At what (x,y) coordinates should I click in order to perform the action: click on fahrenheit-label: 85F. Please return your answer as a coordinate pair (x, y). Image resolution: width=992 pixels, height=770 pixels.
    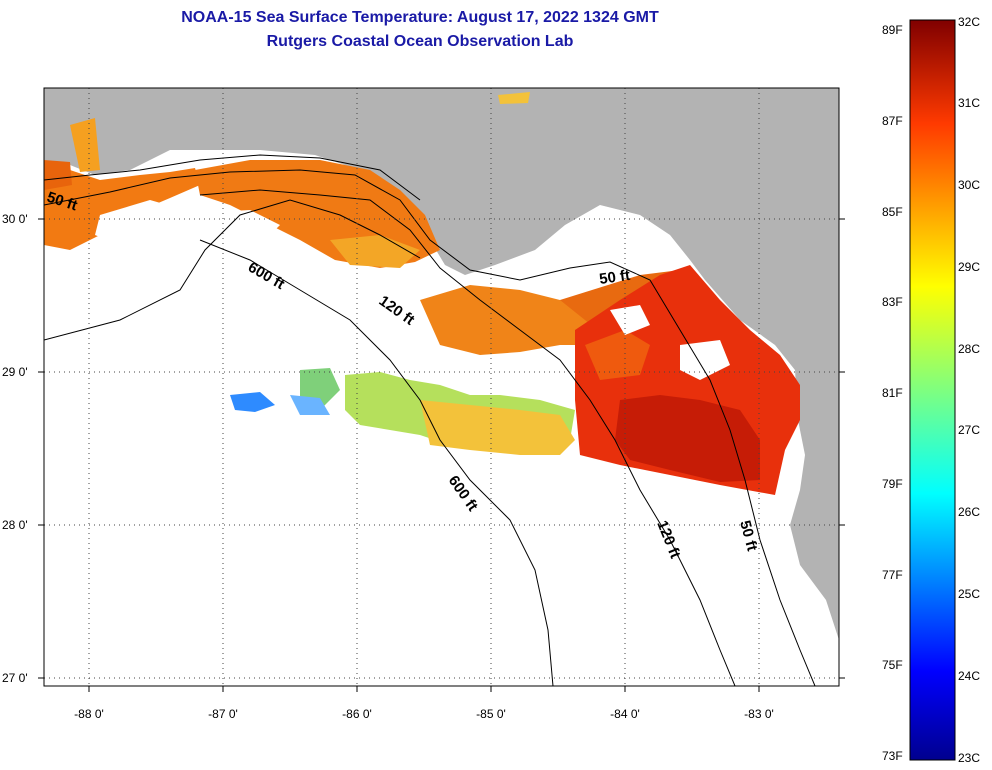
    Looking at the image, I should click on (892, 212).